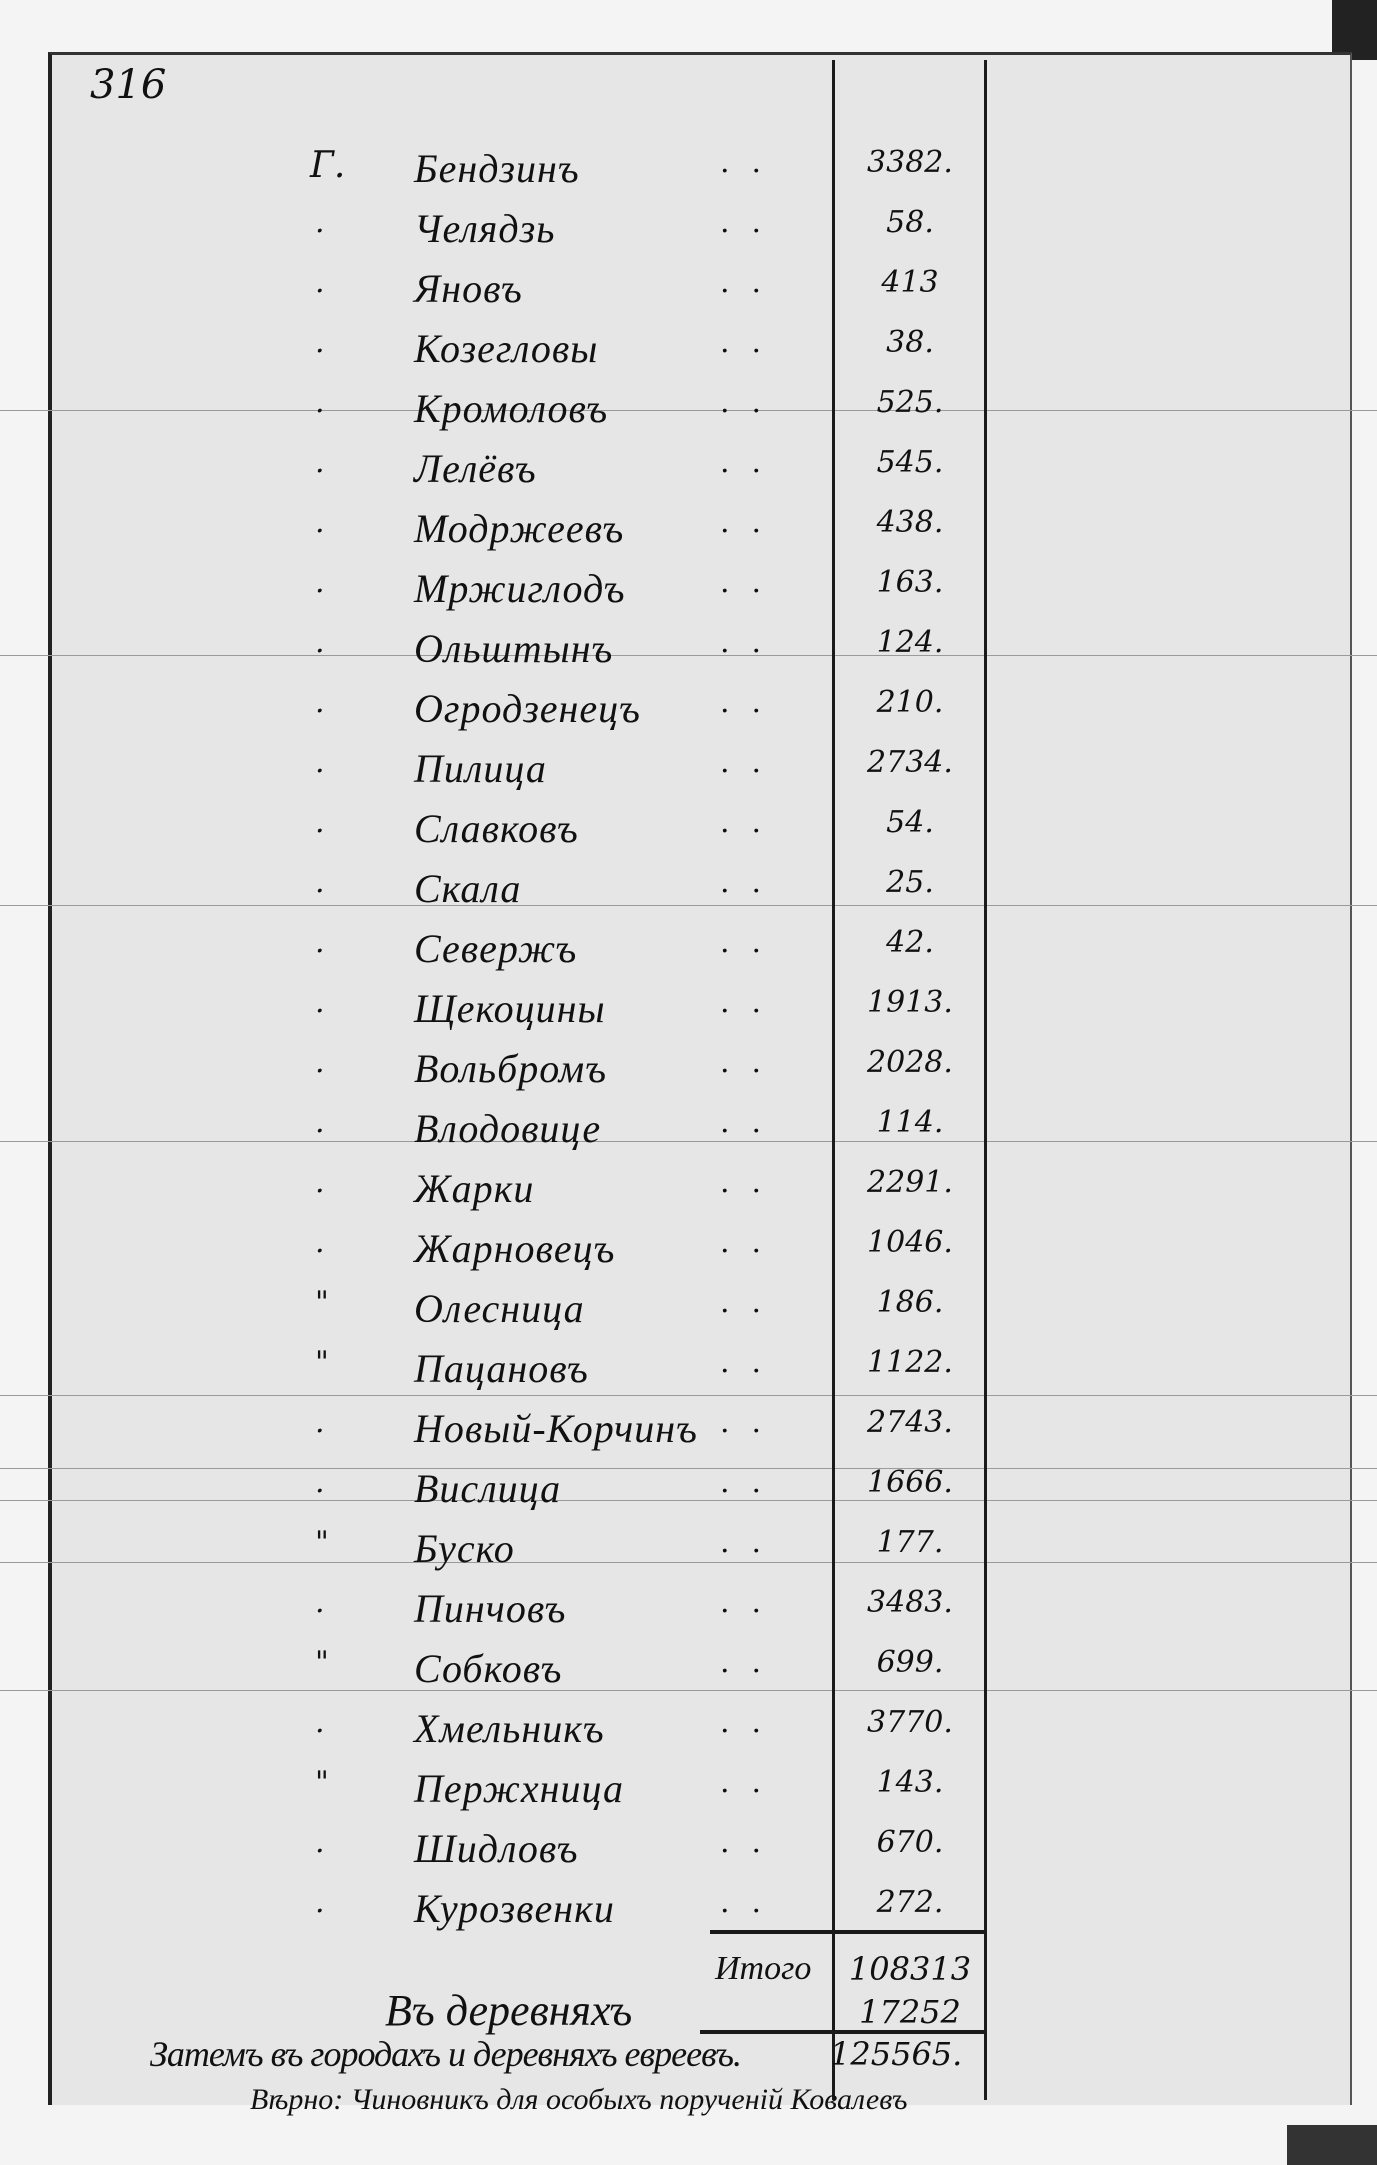  What do you see at coordinates (910, 1302) in the screenshot?
I see `count-value: 186.` at bounding box center [910, 1302].